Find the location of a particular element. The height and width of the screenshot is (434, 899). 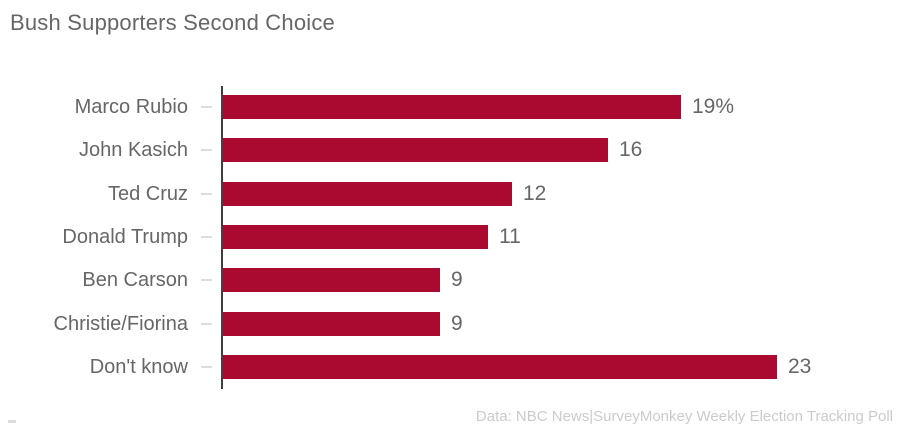

category-label: Don't know is located at coordinates (138, 367).